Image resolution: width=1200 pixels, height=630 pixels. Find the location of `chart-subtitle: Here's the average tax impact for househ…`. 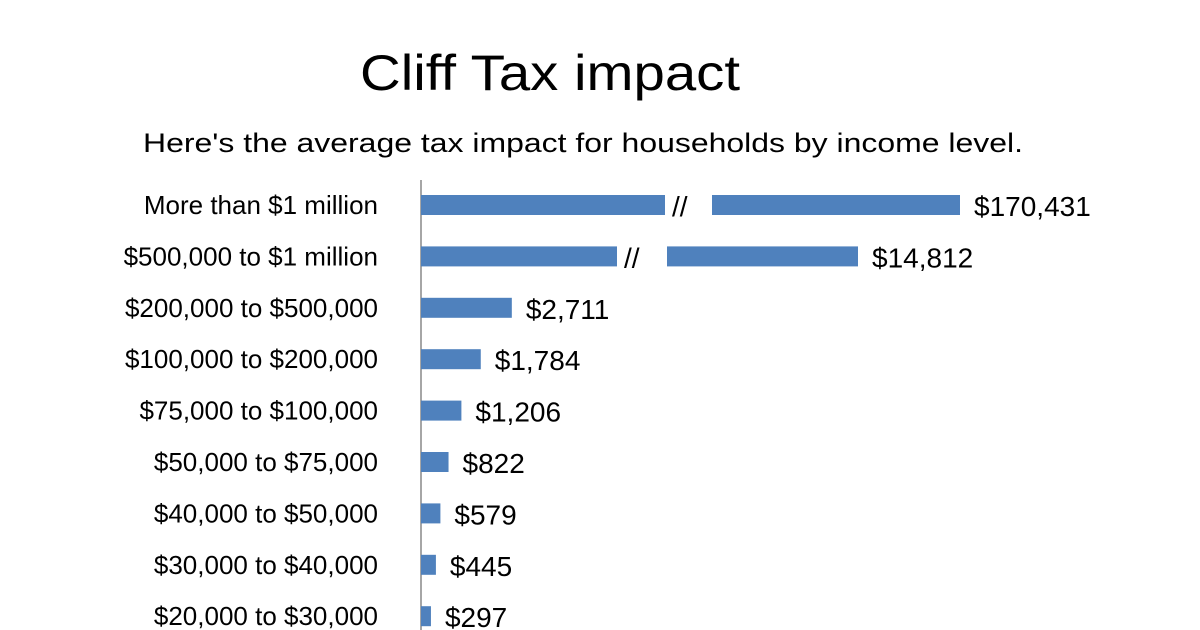

chart-subtitle: Here's the average tax impact for househ… is located at coordinates (583, 143).